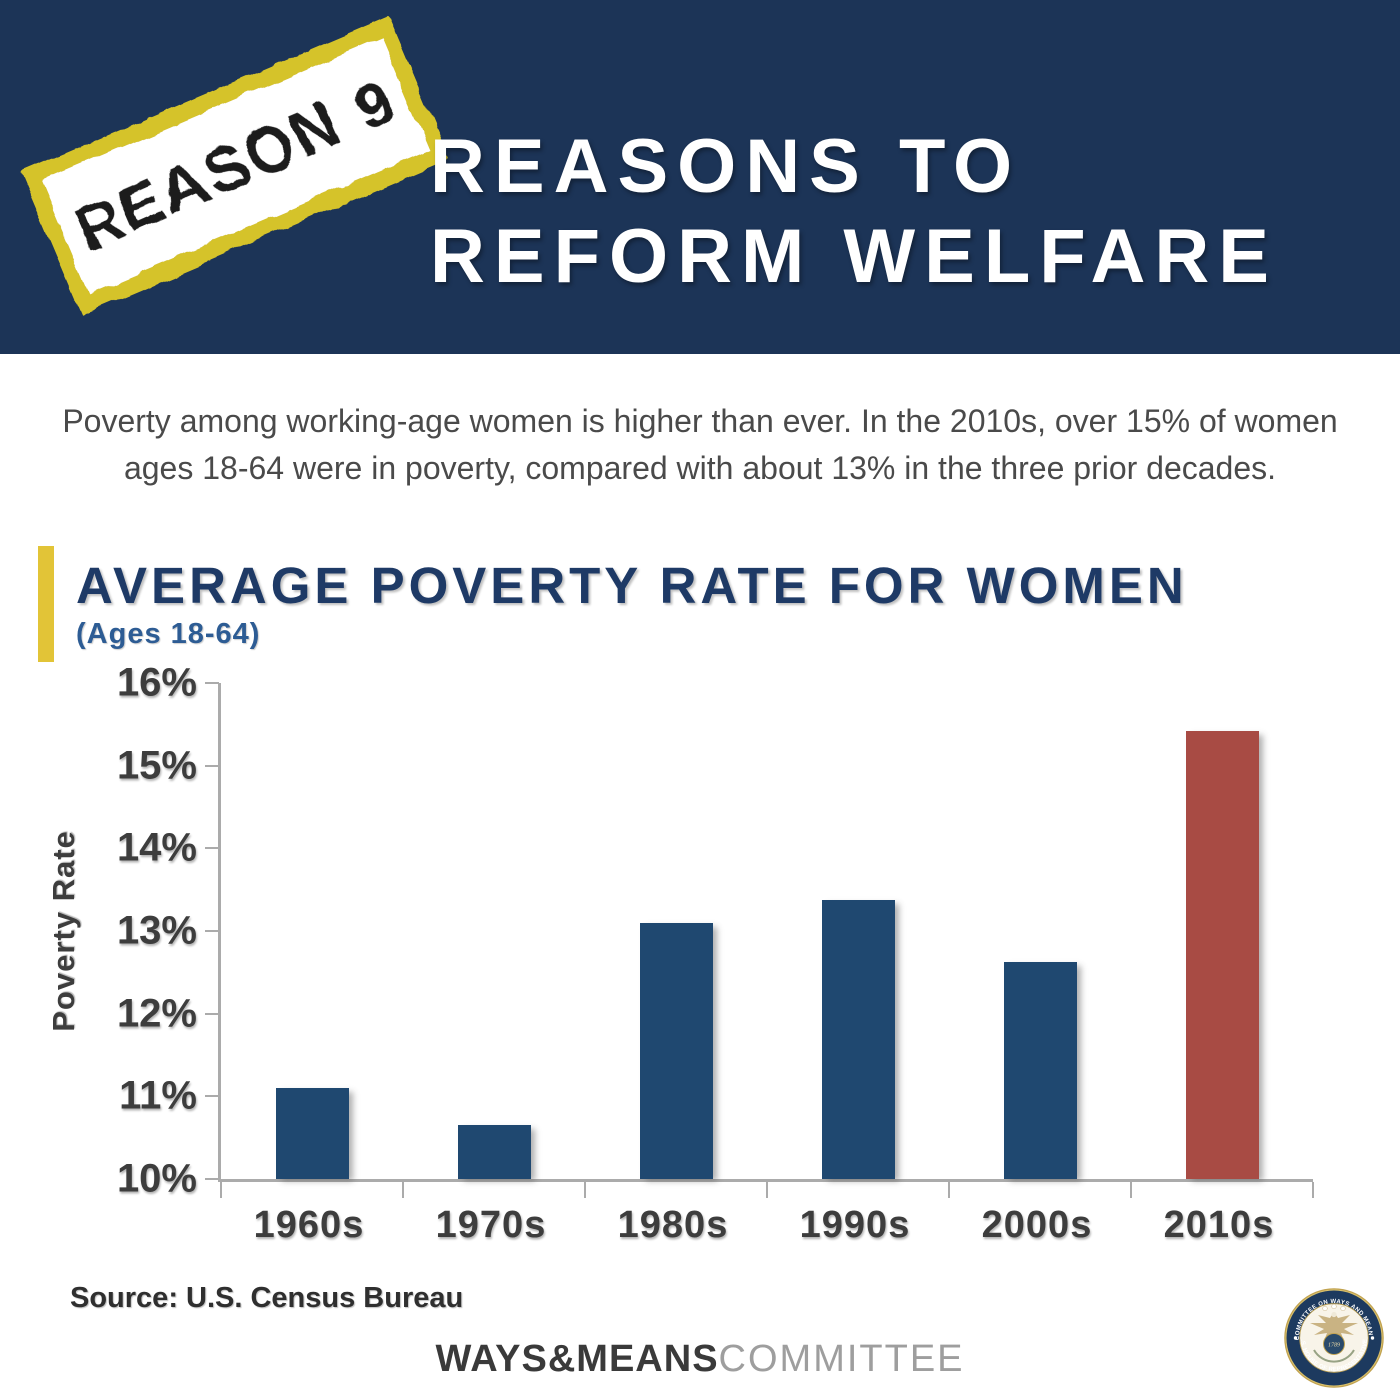 Image resolution: width=1400 pixels, height=1400 pixels. Describe the element at coordinates (168, 634) in the screenshot. I see `chart-subtitle: (Ages 18-64)` at that location.